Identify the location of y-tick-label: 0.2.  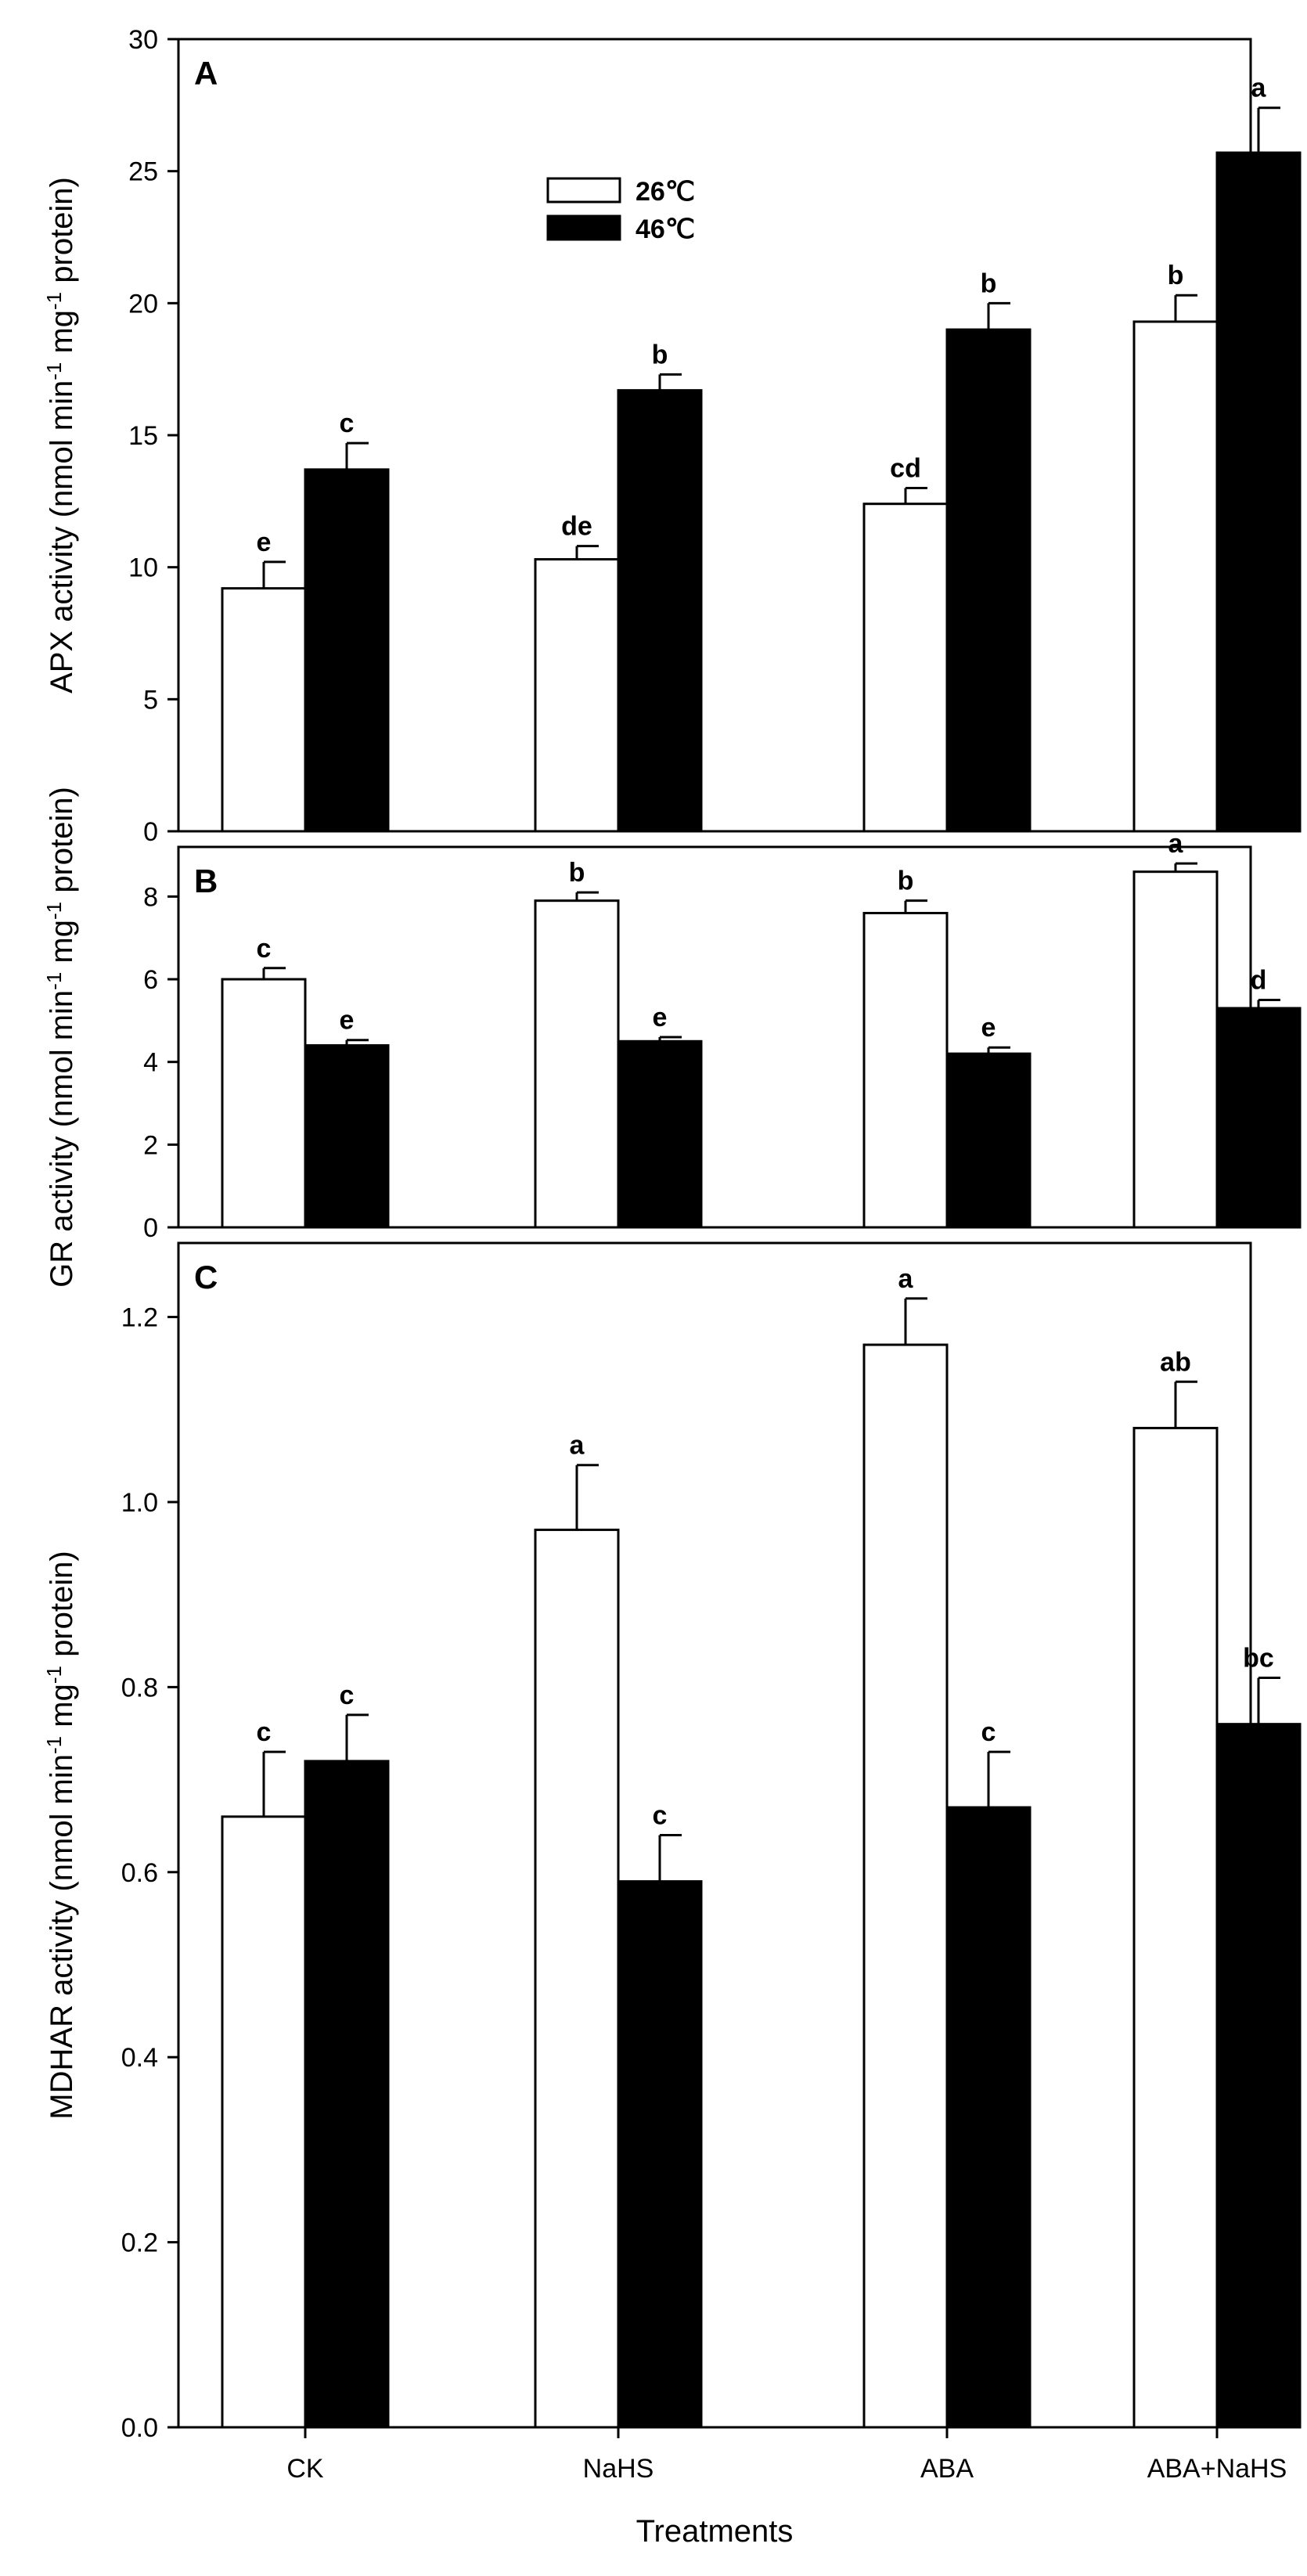
(139, 2243).